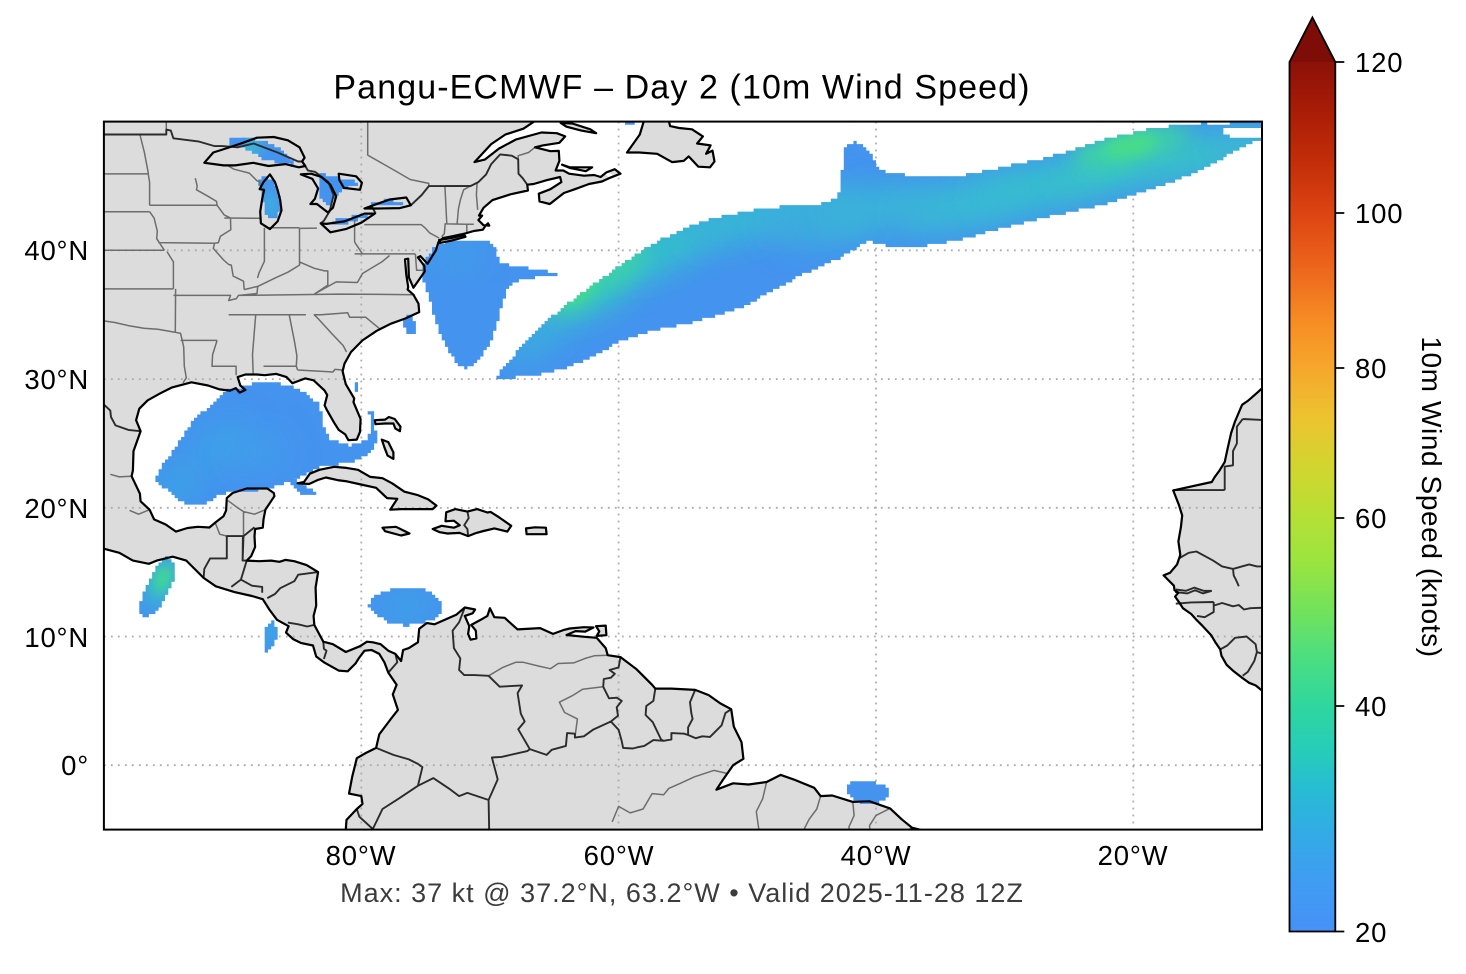 The image size is (1466, 974). What do you see at coordinates (1371, 706) in the screenshot?
I see `svg-text: 40` at bounding box center [1371, 706].